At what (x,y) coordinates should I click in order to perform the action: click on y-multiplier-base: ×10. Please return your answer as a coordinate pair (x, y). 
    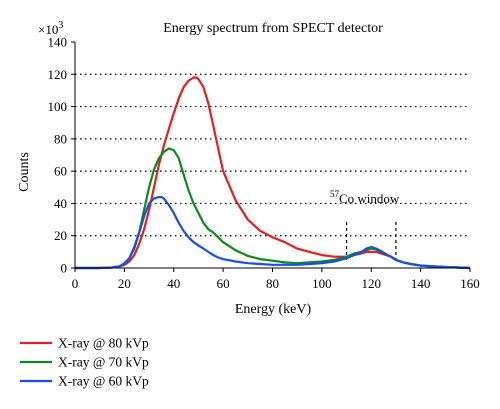
    Looking at the image, I should click on (48, 29).